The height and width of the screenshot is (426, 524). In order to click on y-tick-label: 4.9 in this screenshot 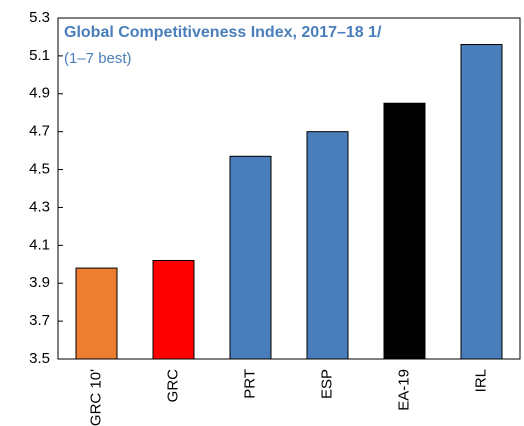, I will do `click(39, 93)`.